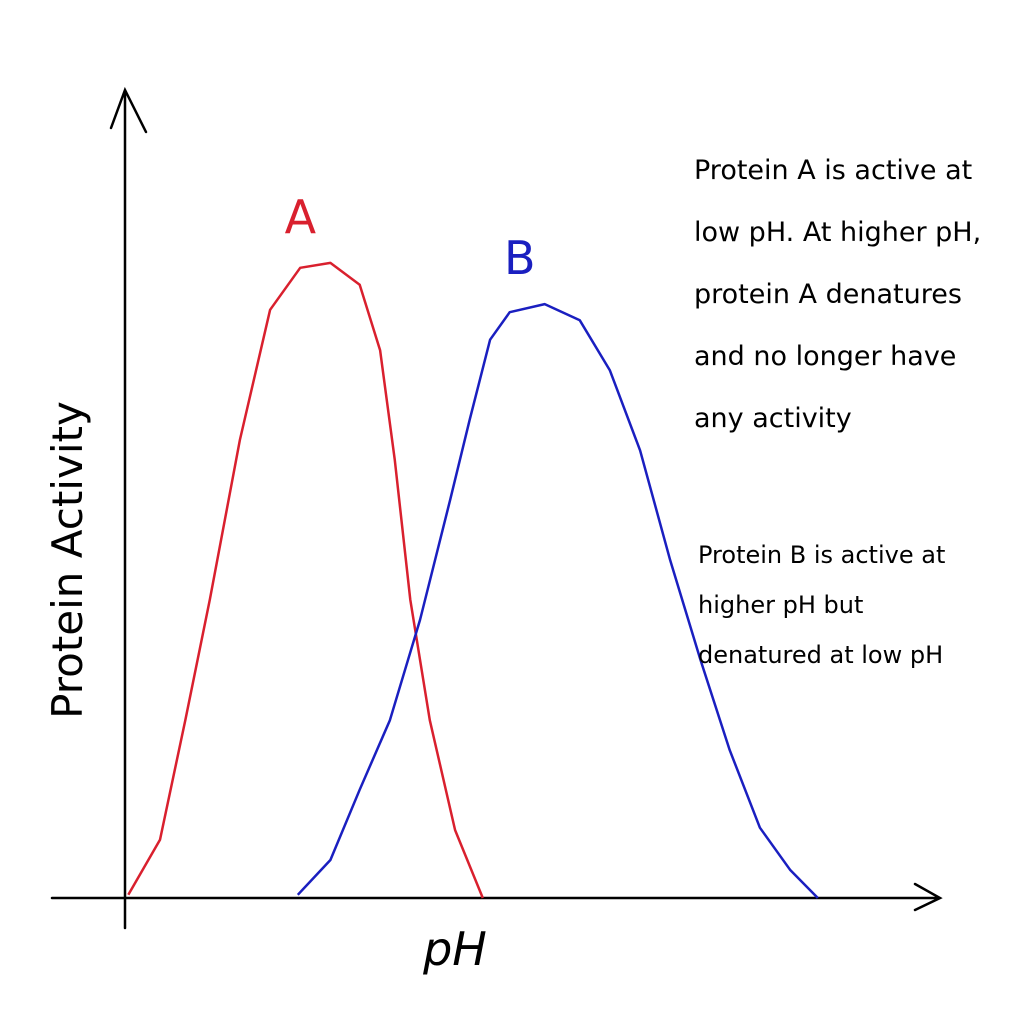  Describe the element at coordinates (454, 949) in the screenshot. I see `x-axis-label: pH` at that location.